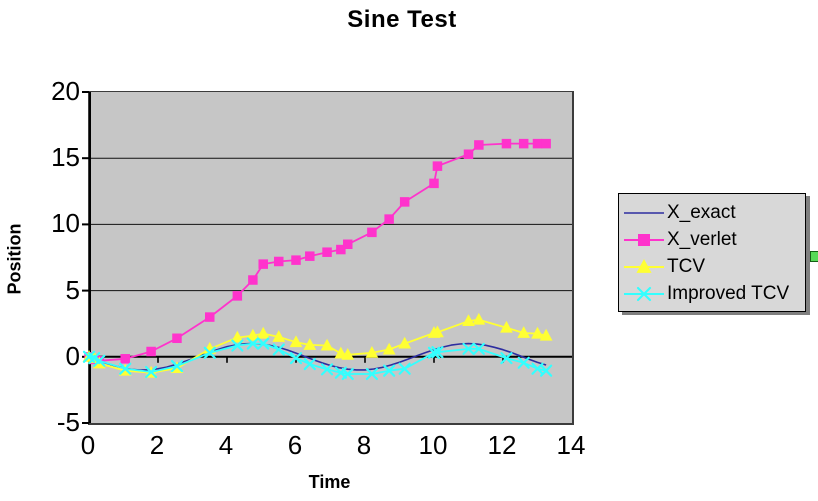  What do you see at coordinates (714, 266) in the screenshot?
I see `legend-item-tcv: TCV` at bounding box center [714, 266].